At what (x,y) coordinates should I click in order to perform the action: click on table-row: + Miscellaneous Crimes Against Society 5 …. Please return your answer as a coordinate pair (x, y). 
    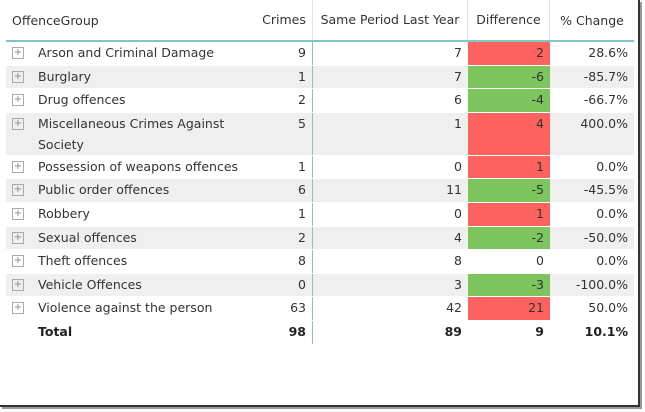
    Looking at the image, I should click on (320, 134).